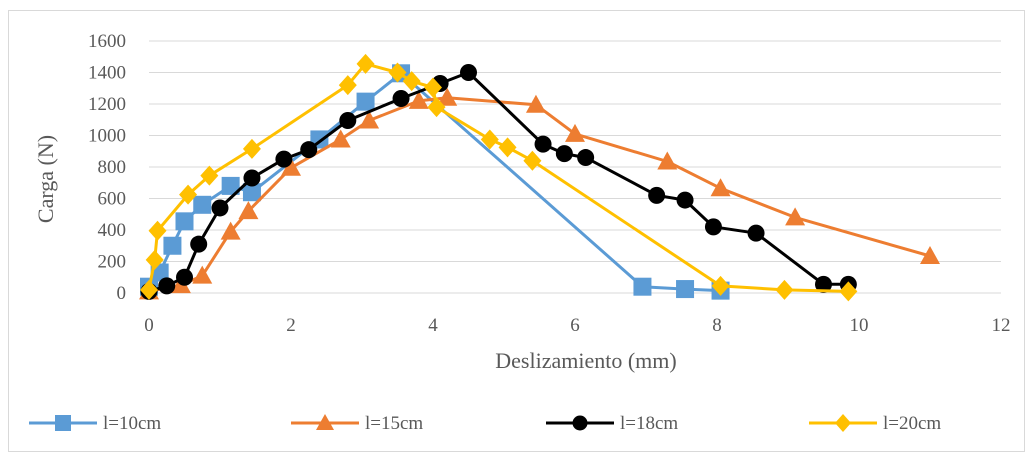 This screenshot has width=1033, height=459. I want to click on y-tick-label: 200, so click(112, 262).